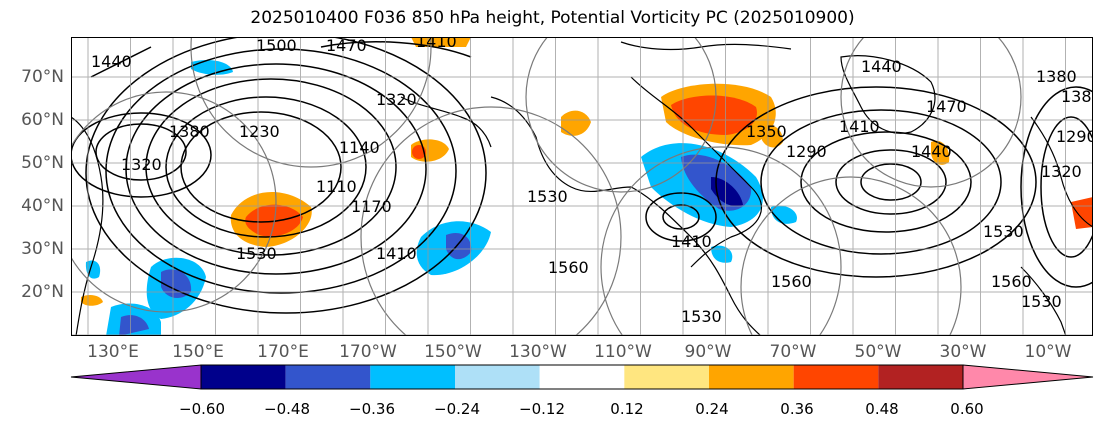 The height and width of the screenshot is (429, 1105). Describe the element at coordinates (198, 352) in the screenshot. I see `lon-label-150e: 150°E` at that location.